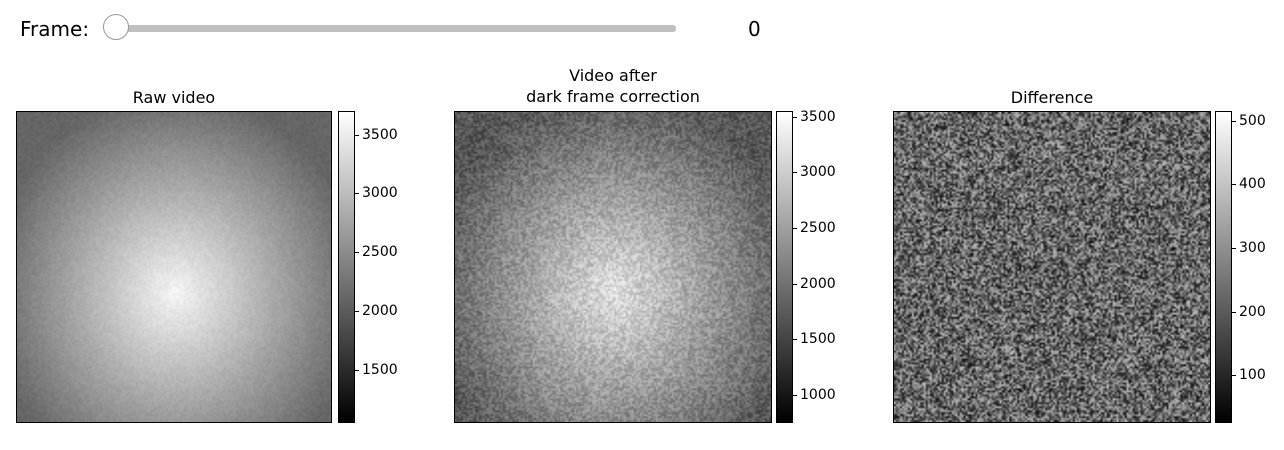 Image resolution: width=1284 pixels, height=450 pixels. What do you see at coordinates (380, 311) in the screenshot?
I see `raw-video-colorbar-tick-label: 2000` at bounding box center [380, 311].